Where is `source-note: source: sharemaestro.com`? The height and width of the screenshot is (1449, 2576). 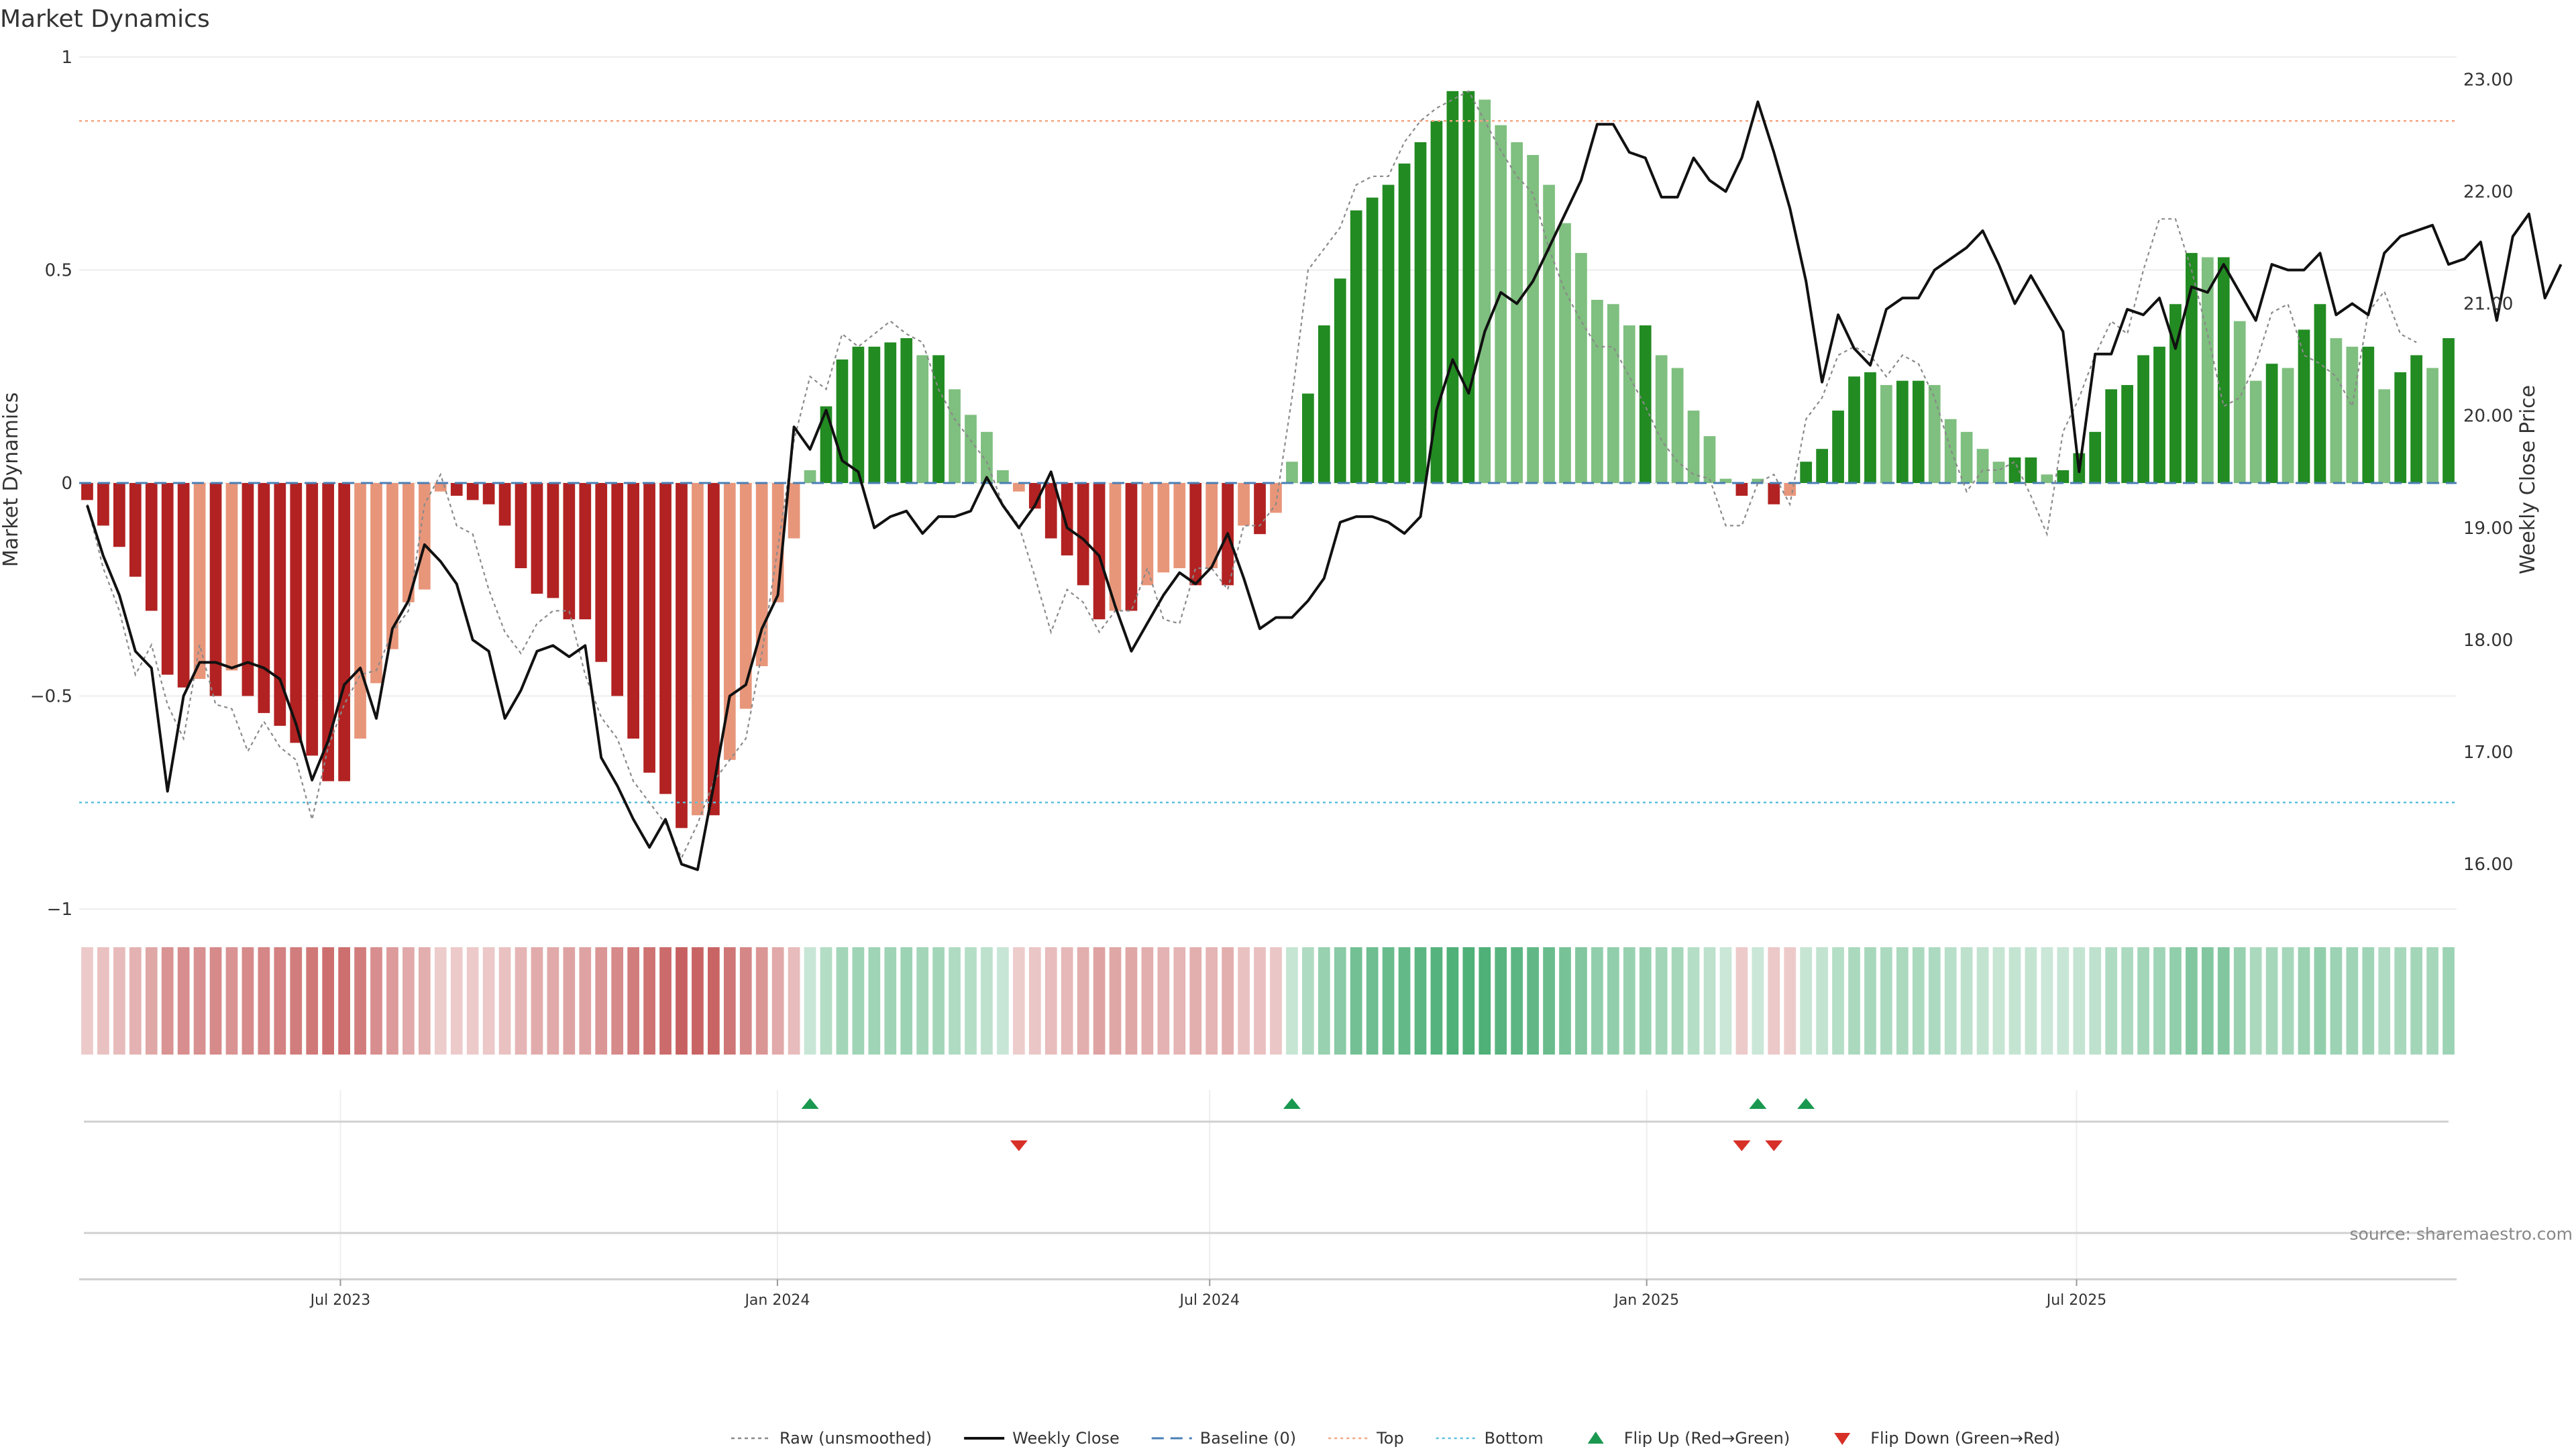 source-note: source: sharemaestro.com is located at coordinates (2461, 1234).